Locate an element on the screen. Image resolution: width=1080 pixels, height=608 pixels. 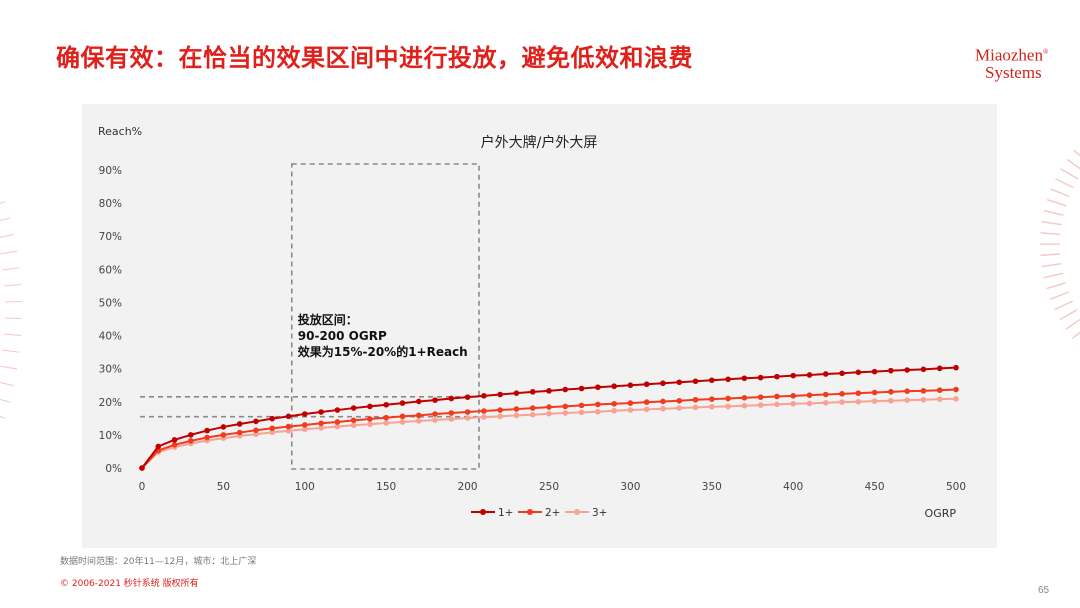
copyright: © 2006-2021 秒针系统 版权所有 is located at coordinates (129, 584).